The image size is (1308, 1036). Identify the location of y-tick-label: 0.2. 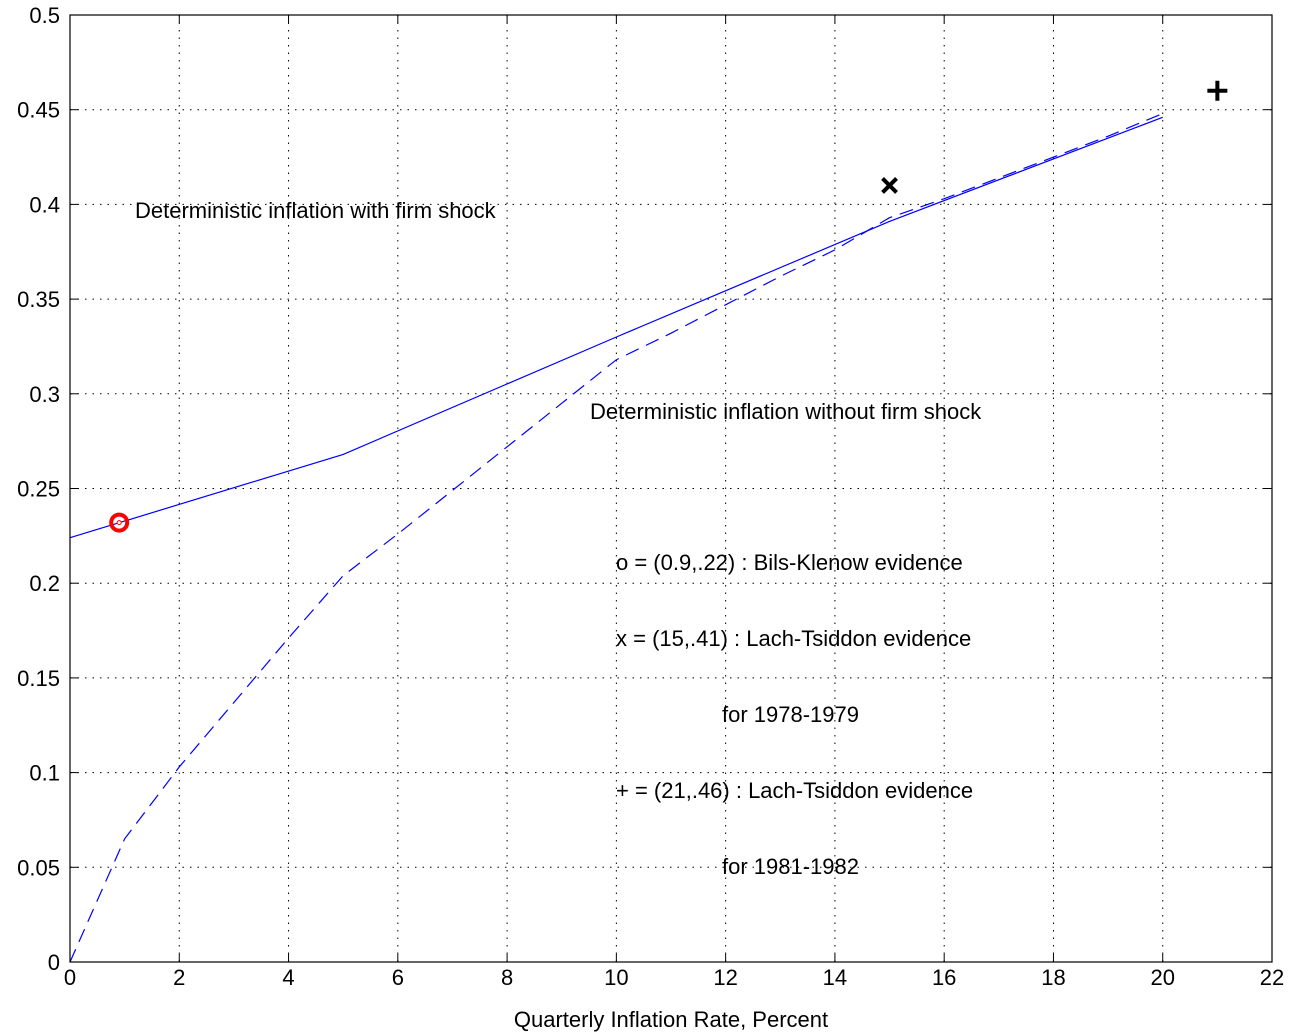
(44, 583).